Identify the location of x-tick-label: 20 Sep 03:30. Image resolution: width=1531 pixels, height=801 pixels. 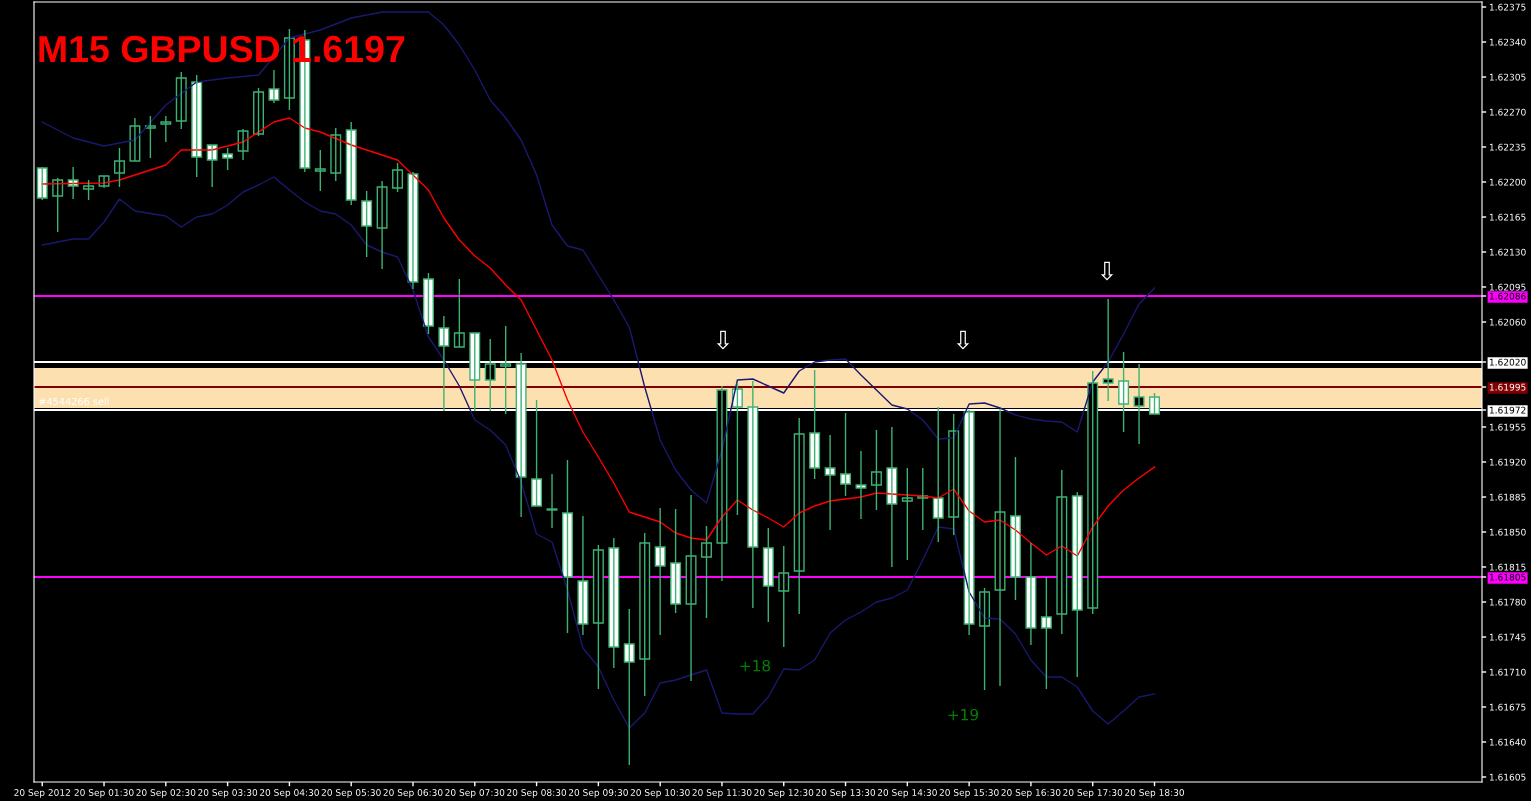
(228, 793).